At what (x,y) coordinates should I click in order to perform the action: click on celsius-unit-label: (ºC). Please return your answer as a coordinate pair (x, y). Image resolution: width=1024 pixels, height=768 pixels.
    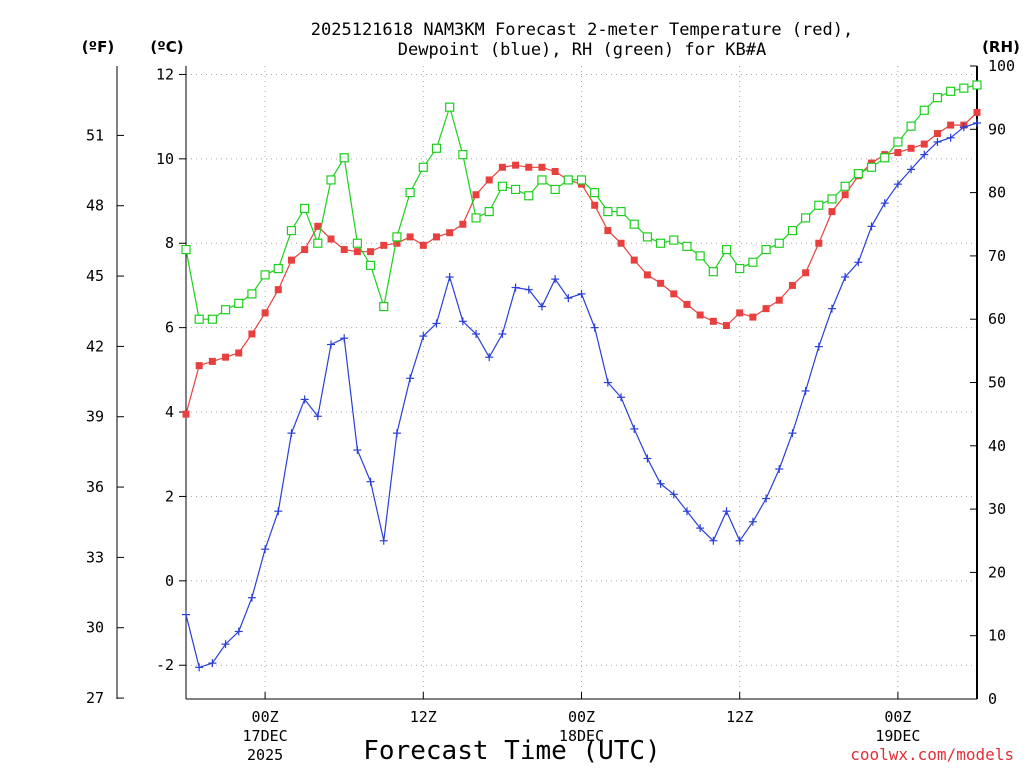
    Looking at the image, I should click on (166, 47).